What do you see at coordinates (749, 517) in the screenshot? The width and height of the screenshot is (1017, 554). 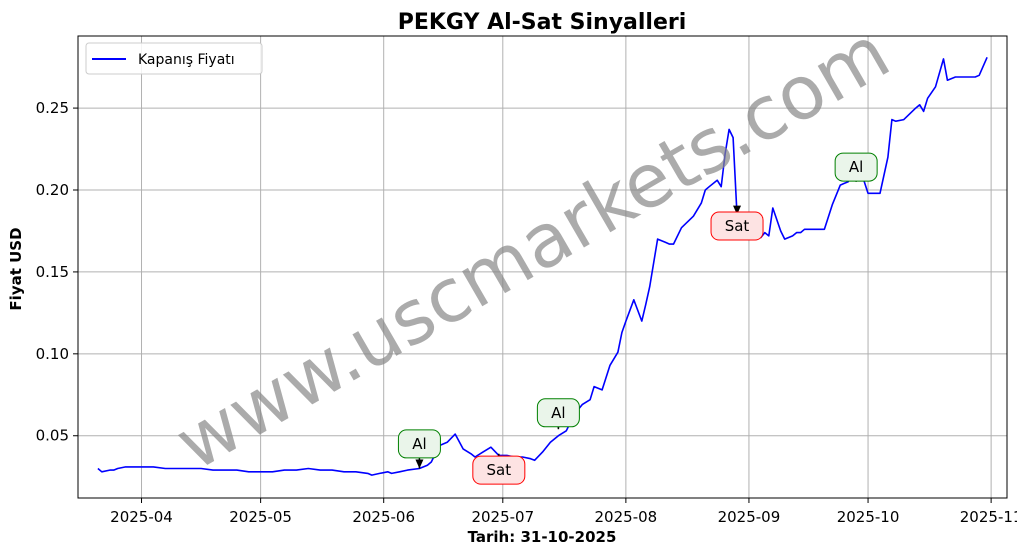 I see `x-tick-label: 2025-09` at bounding box center [749, 517].